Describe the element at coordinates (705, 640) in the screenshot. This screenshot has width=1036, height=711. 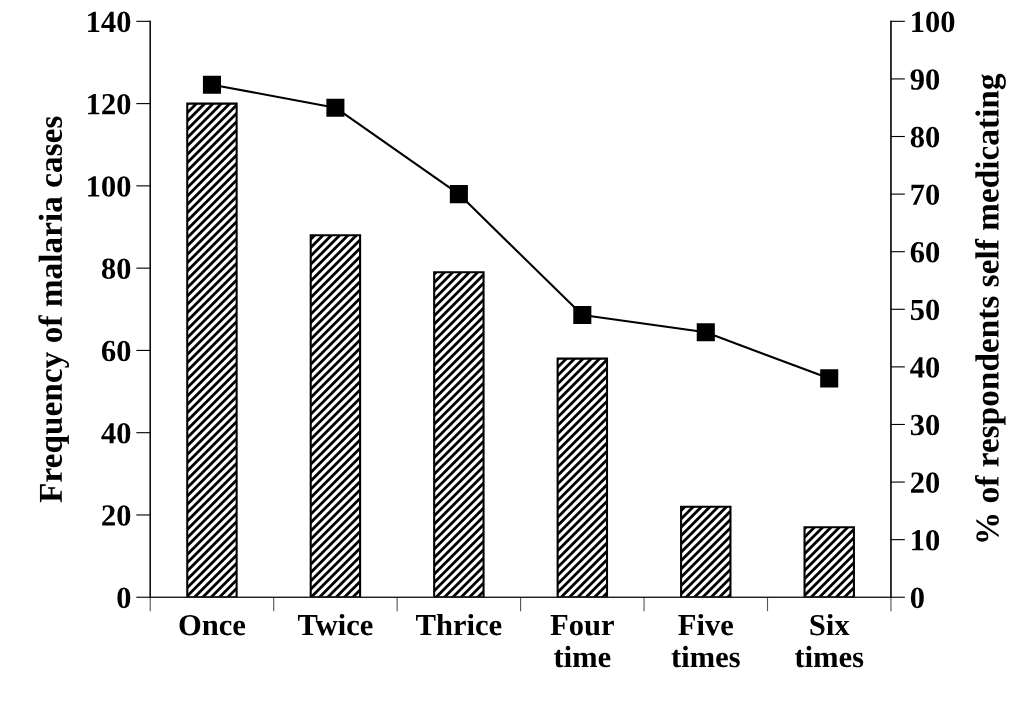
I see `x-tick-label: Five times` at that location.